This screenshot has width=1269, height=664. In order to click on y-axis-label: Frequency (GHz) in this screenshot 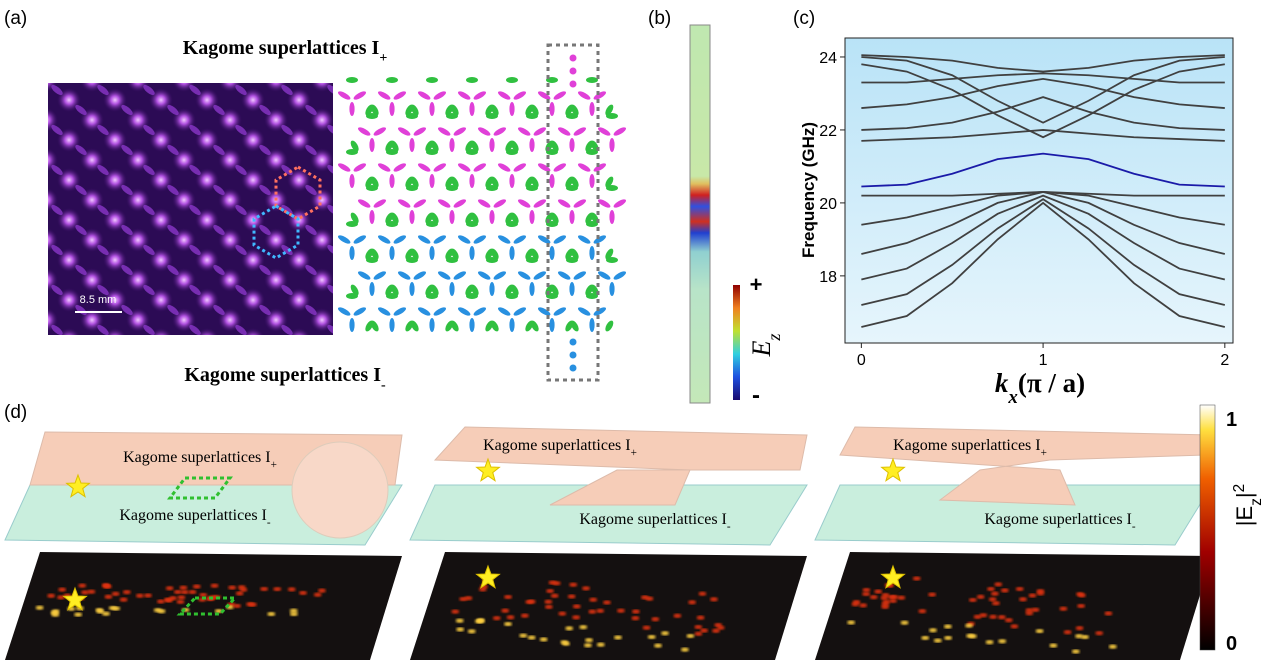, I will do `click(808, 190)`.